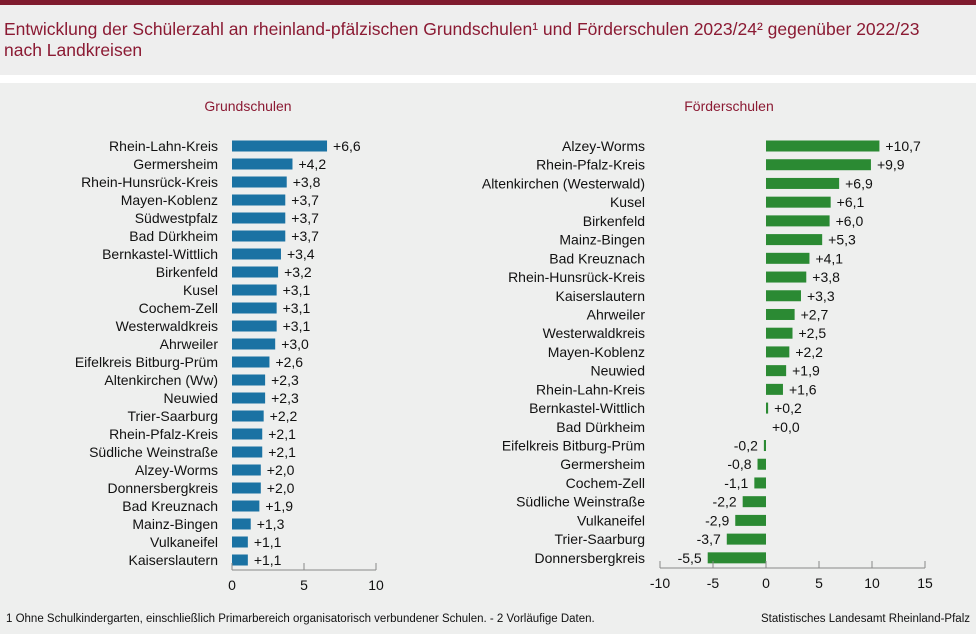 This screenshot has width=976, height=634. Describe the element at coordinates (282, 434) in the screenshot. I see `value-label: +2,1` at that location.